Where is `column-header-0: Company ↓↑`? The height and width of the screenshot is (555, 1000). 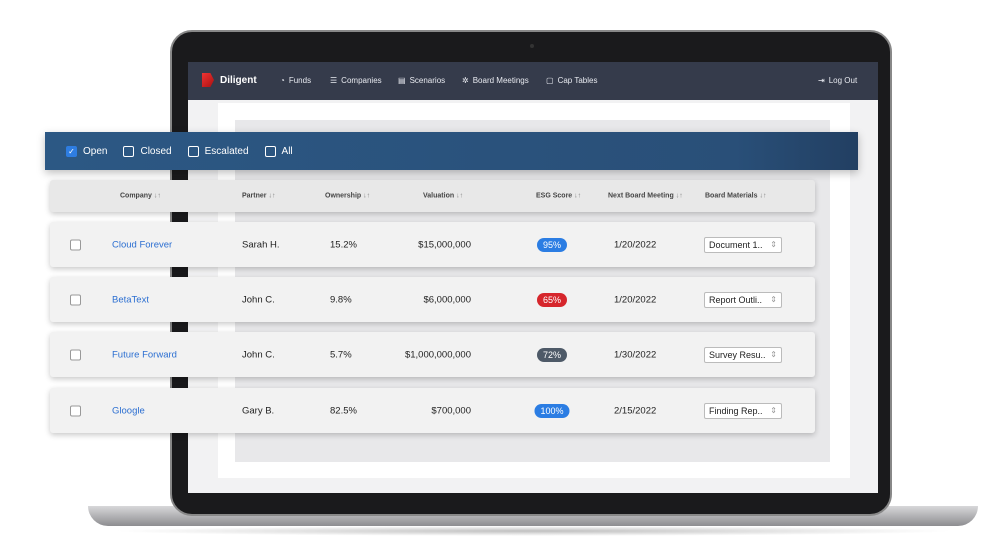 column-header-0: Company ↓↑ is located at coordinates (140, 196).